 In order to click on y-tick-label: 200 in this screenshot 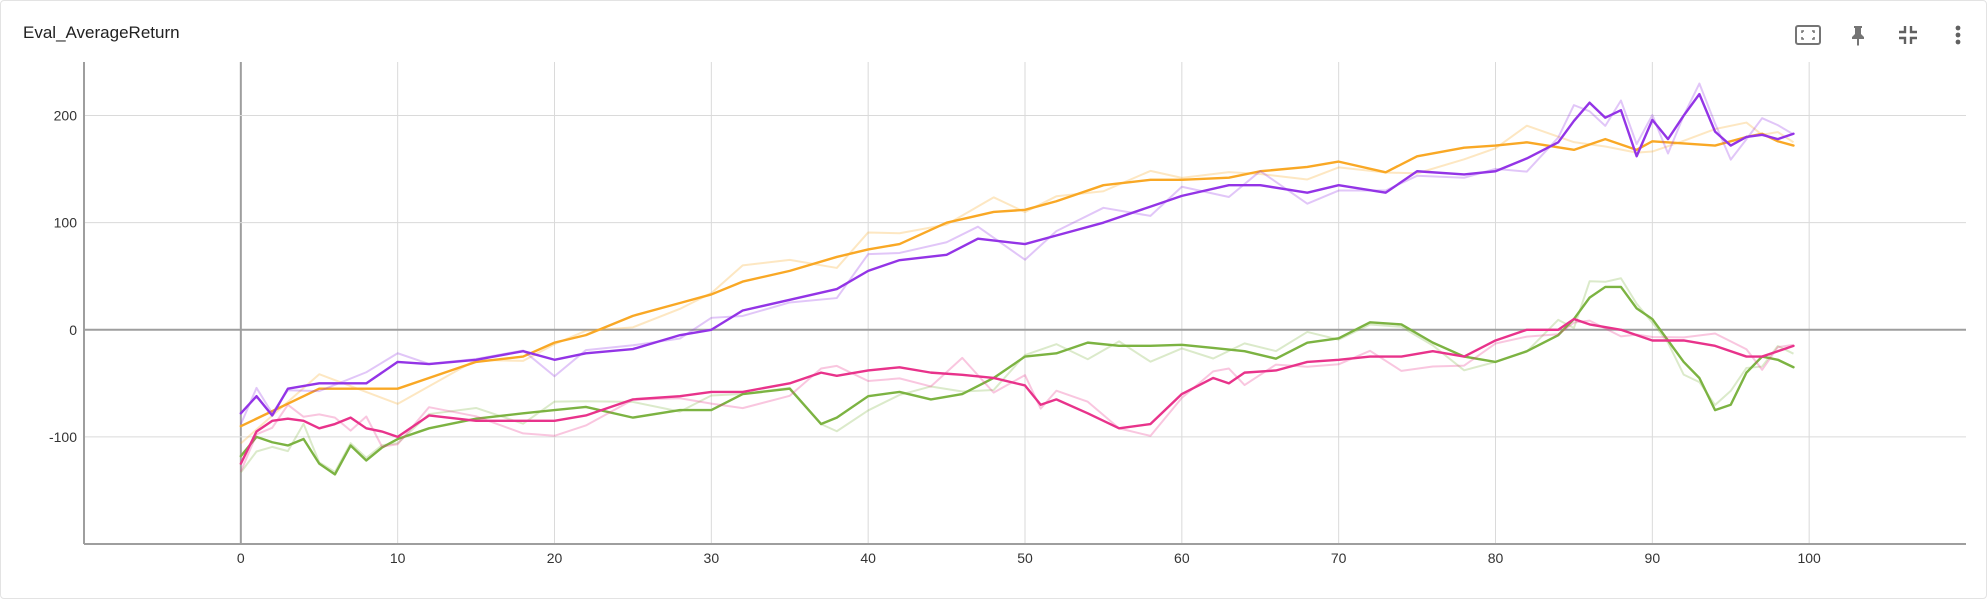, I will do `click(66, 116)`.